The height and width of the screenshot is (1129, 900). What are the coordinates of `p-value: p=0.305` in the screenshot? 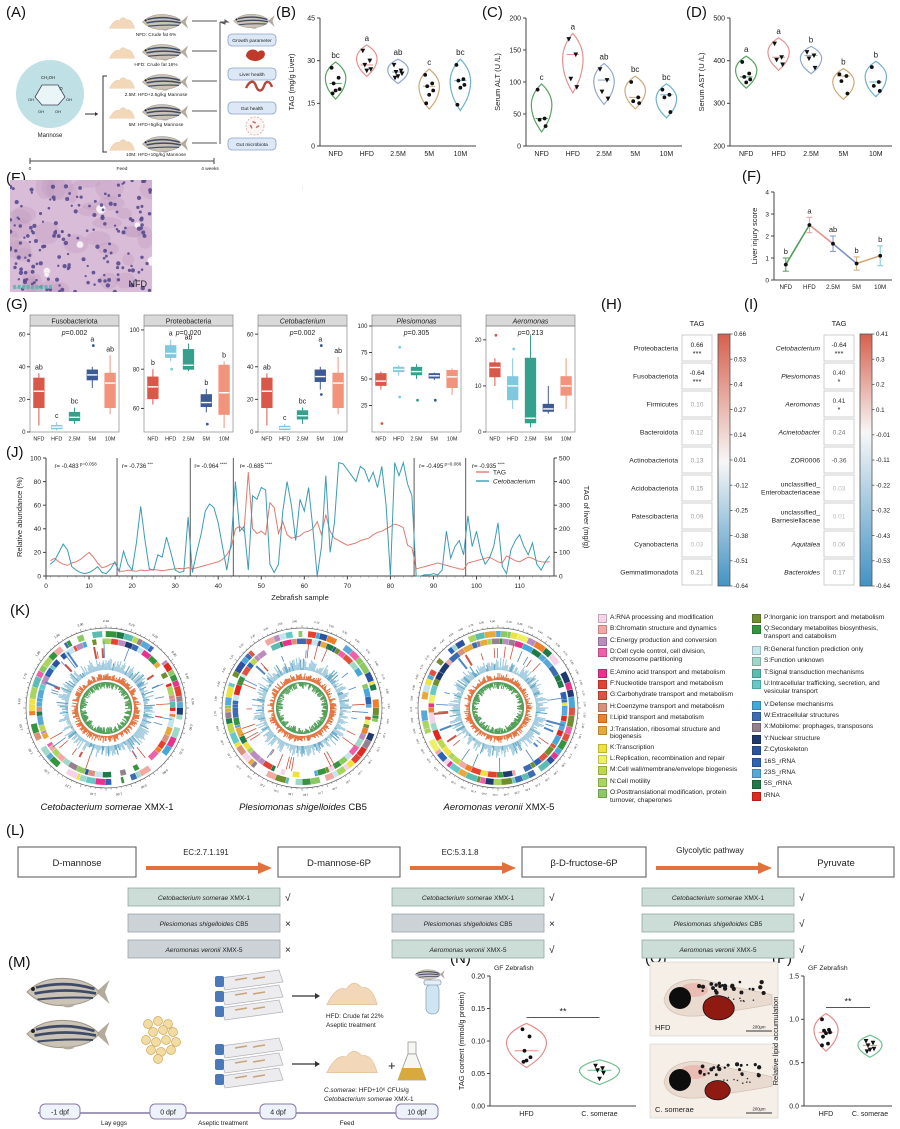 It's located at (416, 333).